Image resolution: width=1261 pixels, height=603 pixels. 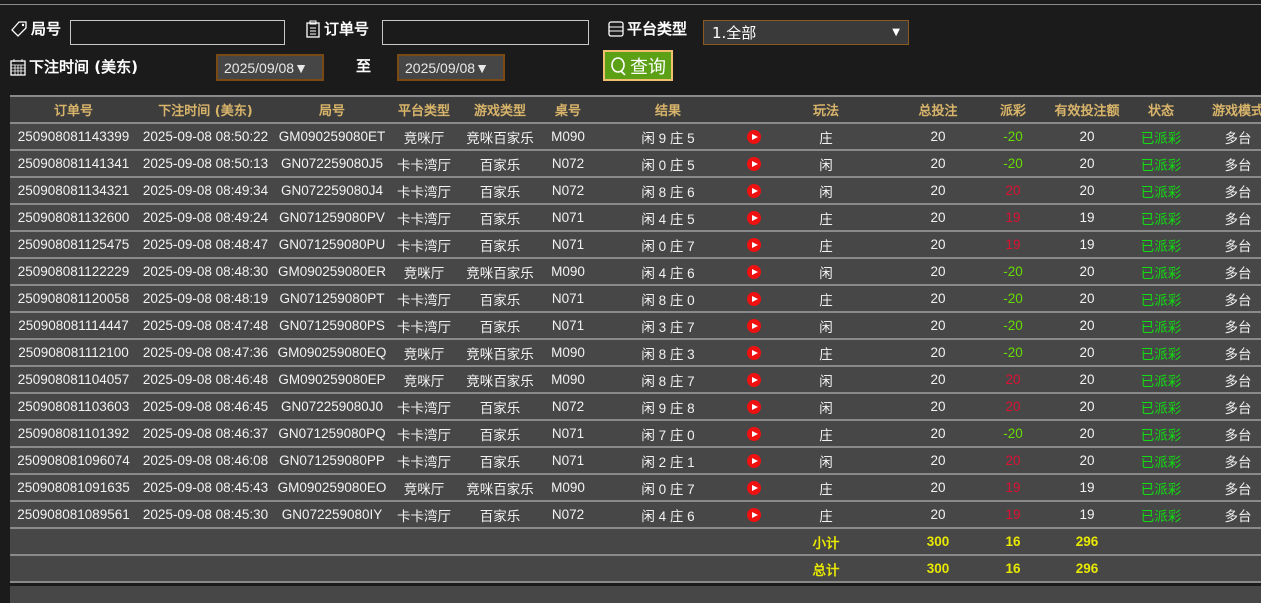 What do you see at coordinates (1087, 515) in the screenshot?
I see `valid-bet-cell: 19` at bounding box center [1087, 515].